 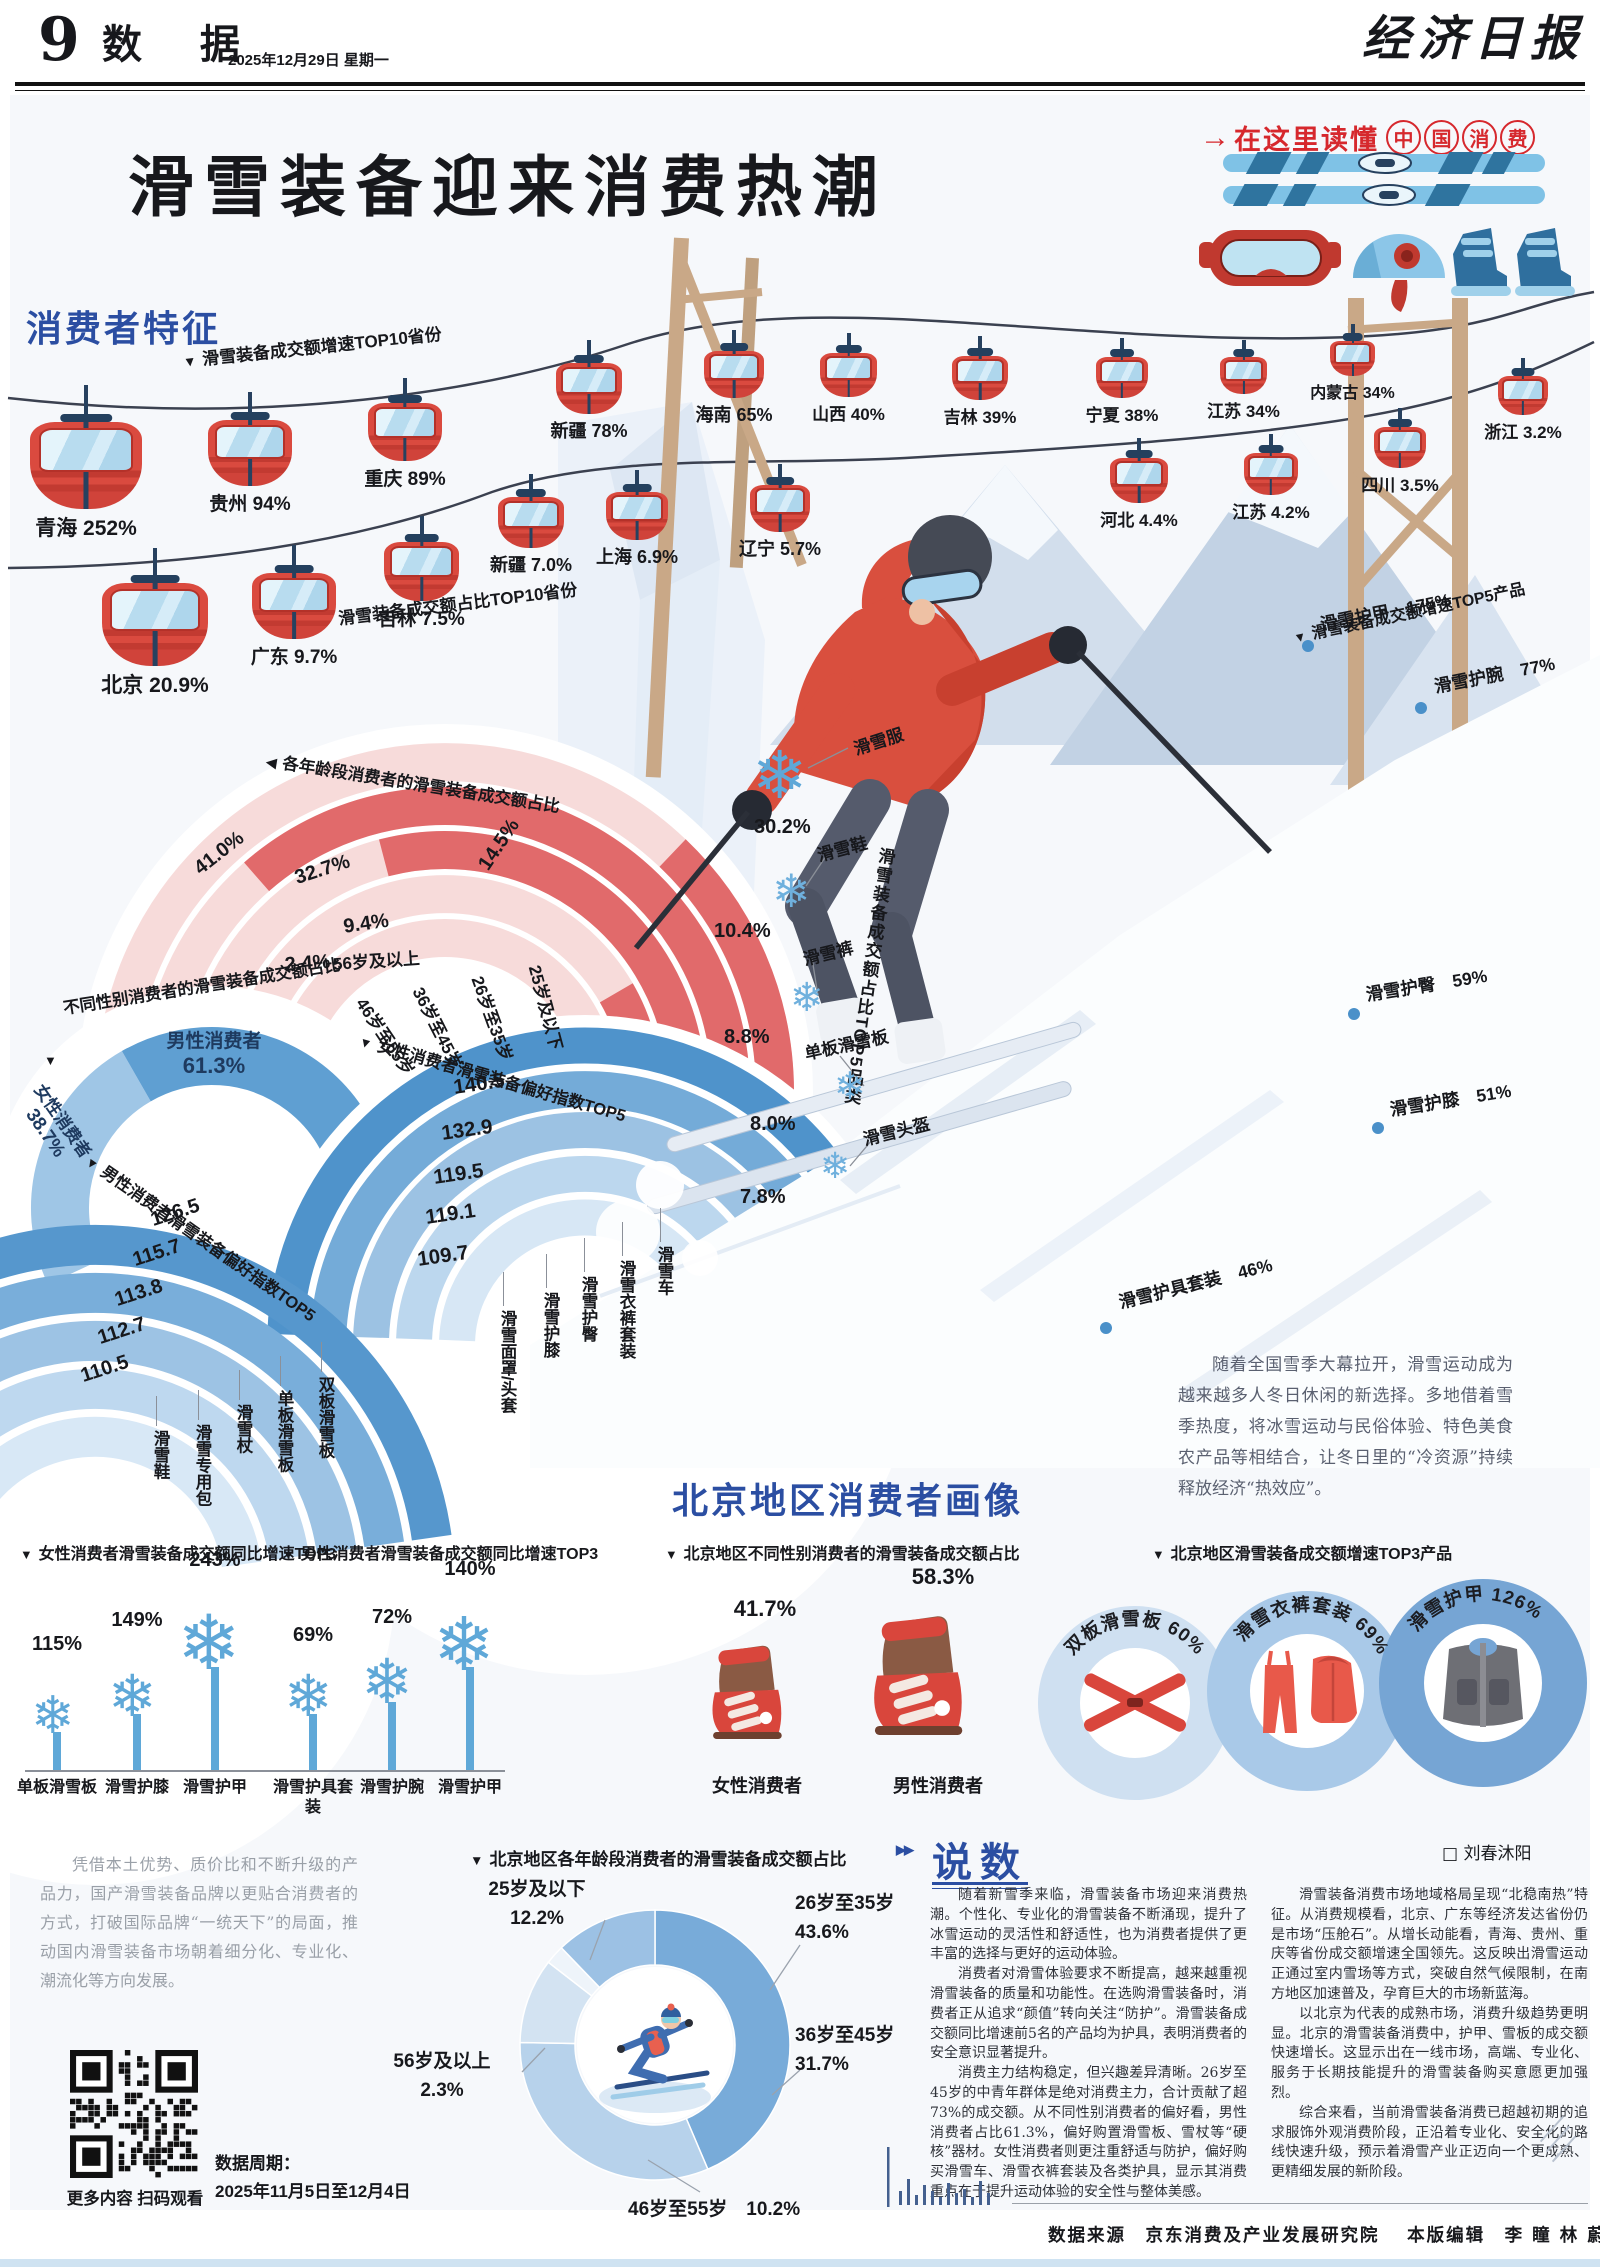 I want to click on data-period-label: 数据周期：, so click(x=257, y=2163).